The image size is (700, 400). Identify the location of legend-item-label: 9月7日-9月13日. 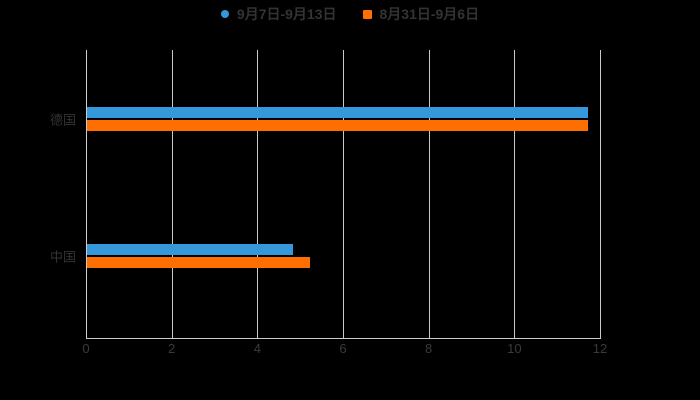
(286, 14).